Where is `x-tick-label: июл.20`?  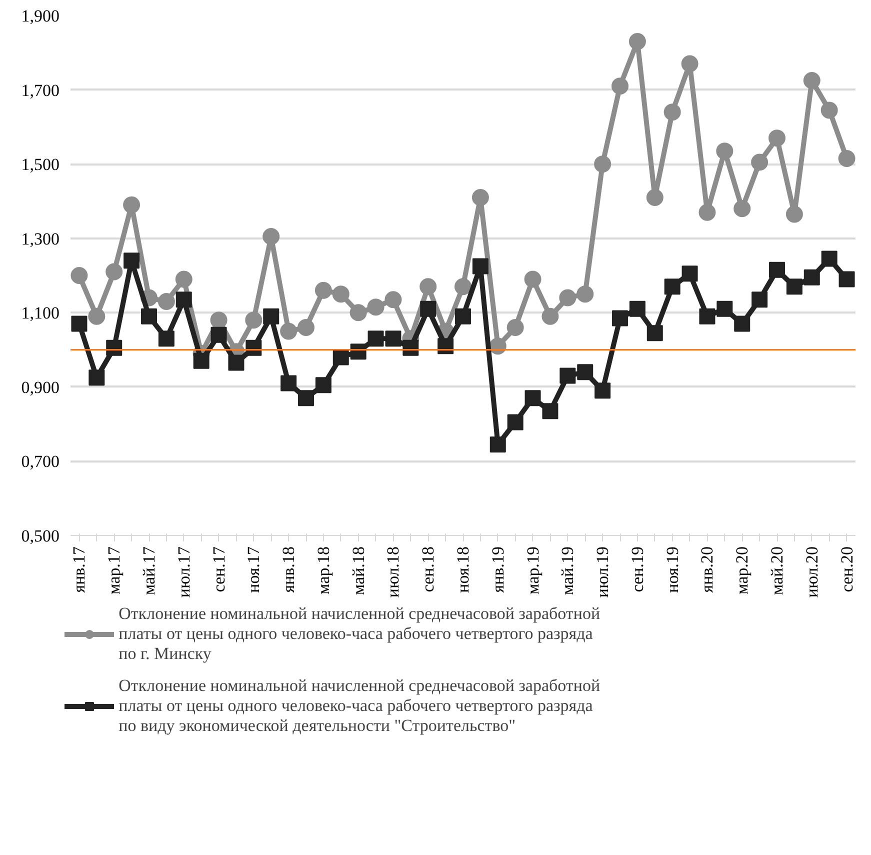
x-tick-label: июл.20 is located at coordinates (812, 572).